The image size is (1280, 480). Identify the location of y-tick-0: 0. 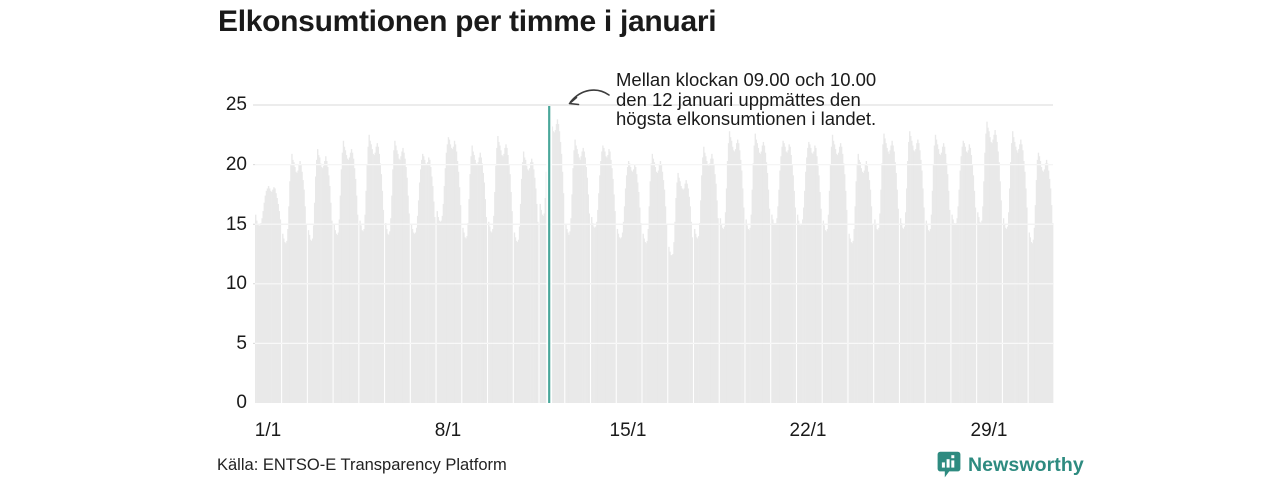
(241, 402).